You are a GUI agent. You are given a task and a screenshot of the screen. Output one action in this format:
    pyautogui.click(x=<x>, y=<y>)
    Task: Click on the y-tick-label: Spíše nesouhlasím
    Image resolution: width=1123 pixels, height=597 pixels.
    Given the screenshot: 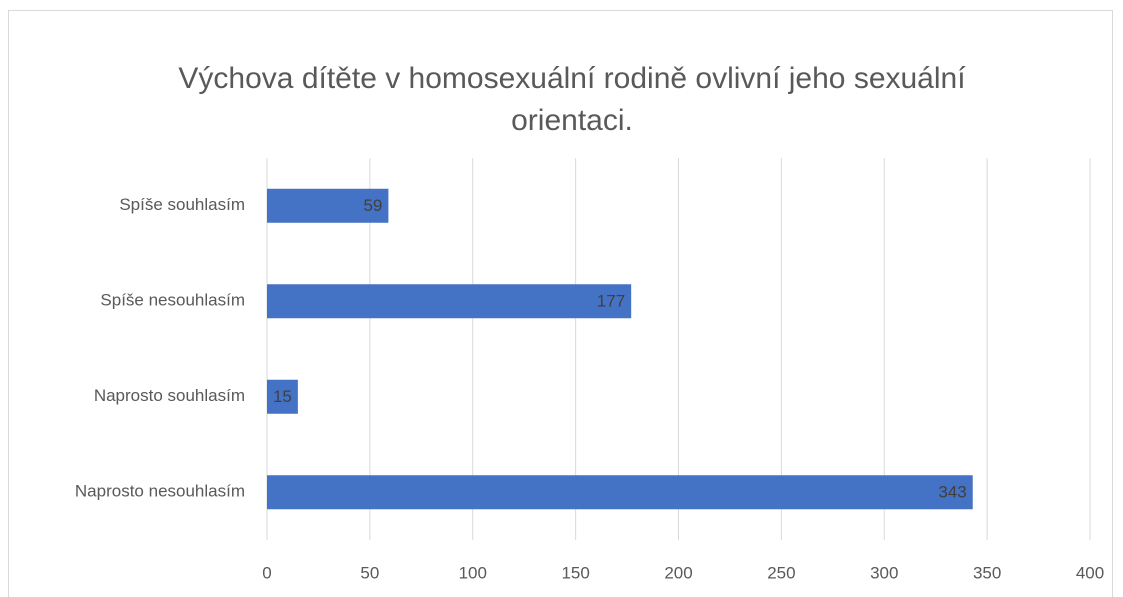 What is the action you would take?
    pyautogui.click(x=172, y=300)
    